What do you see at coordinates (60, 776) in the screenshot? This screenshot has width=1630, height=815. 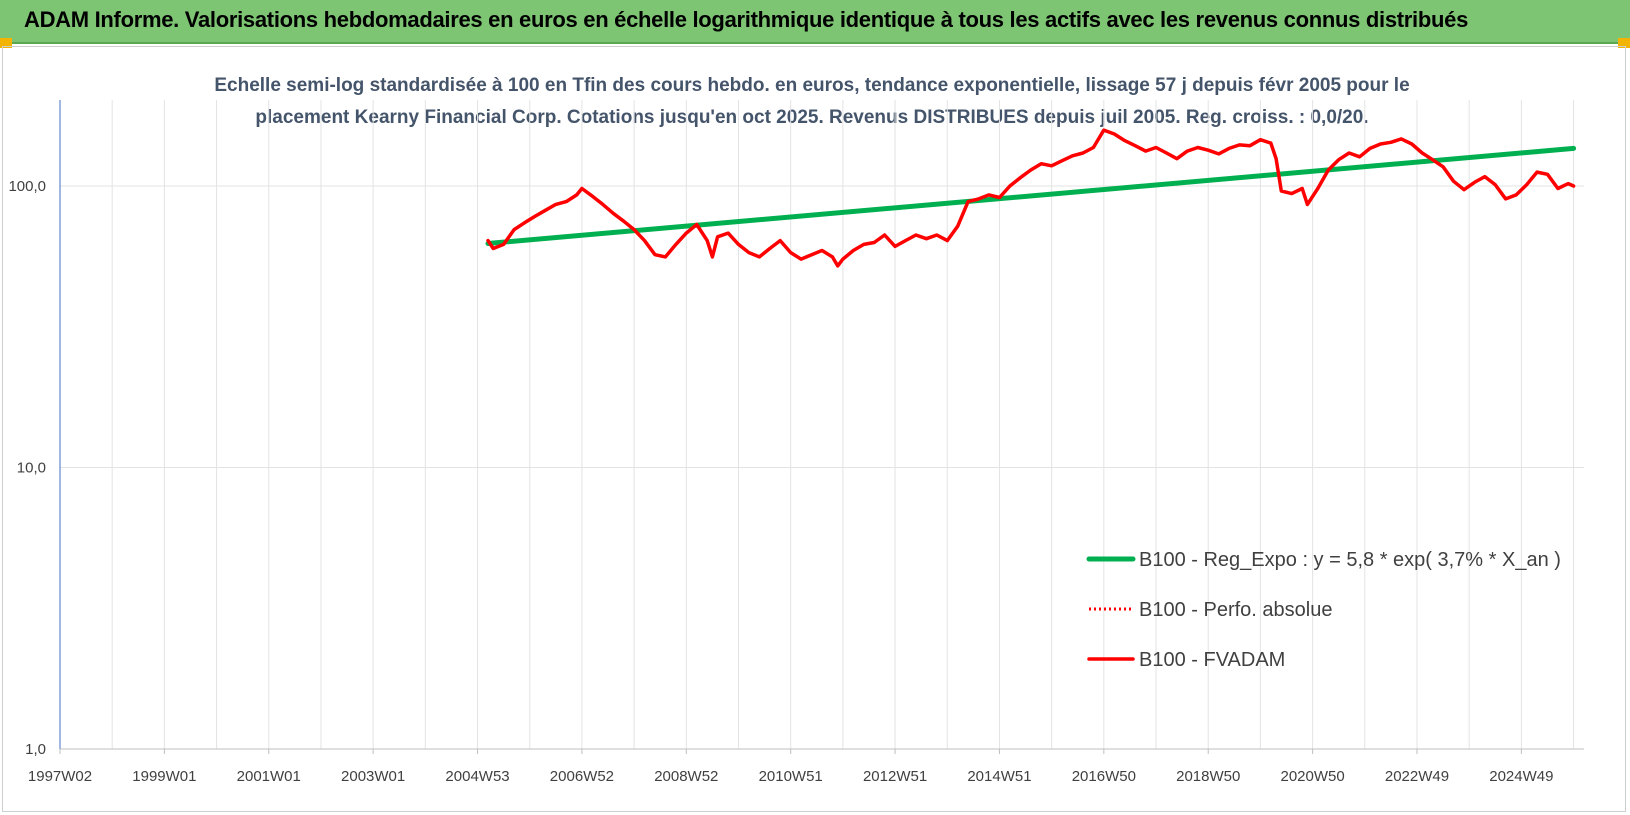 I see `x-tick-label: 1997W02` at bounding box center [60, 776].